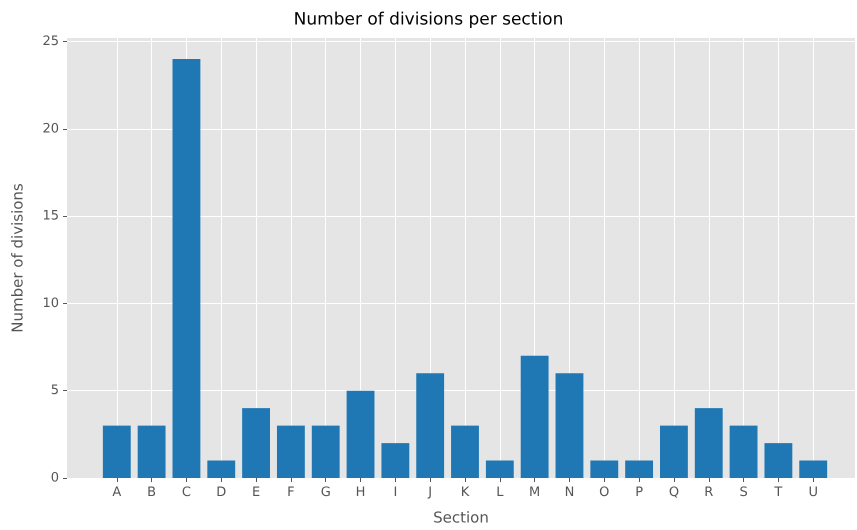  What do you see at coordinates (50, 128) in the screenshot?
I see `y-tick-label: 20` at bounding box center [50, 128].